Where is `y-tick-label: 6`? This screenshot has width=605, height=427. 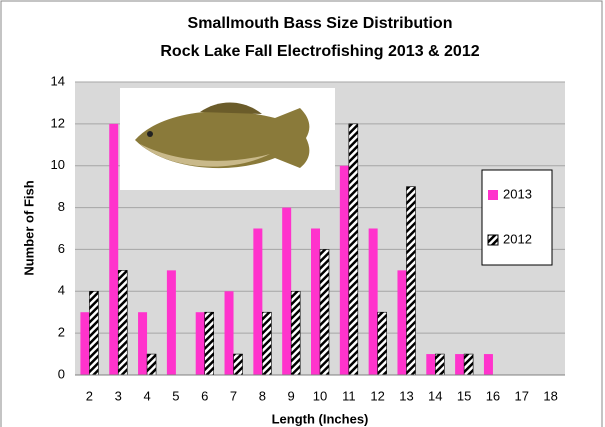 y-tick-label: 6 is located at coordinates (61, 248).